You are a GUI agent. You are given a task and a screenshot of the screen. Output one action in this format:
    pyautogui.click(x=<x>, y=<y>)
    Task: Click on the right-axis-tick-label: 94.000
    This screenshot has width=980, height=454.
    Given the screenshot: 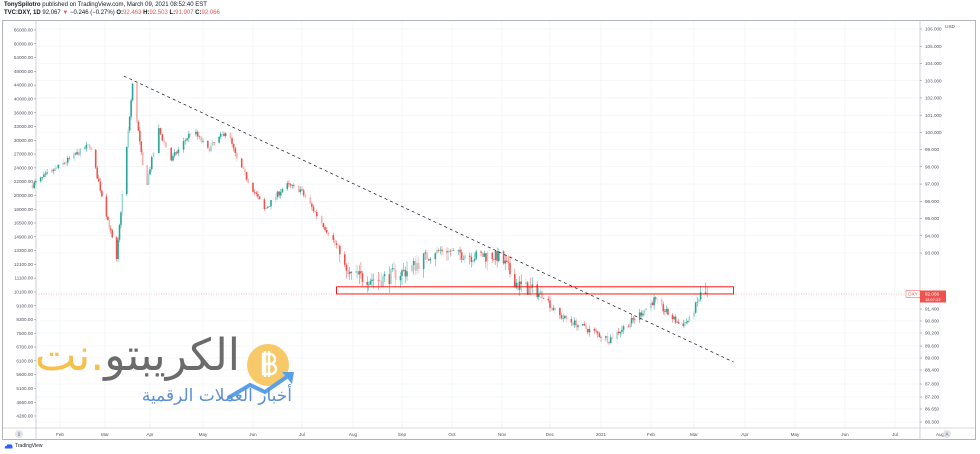 What is the action you would take?
    pyautogui.click(x=932, y=235)
    